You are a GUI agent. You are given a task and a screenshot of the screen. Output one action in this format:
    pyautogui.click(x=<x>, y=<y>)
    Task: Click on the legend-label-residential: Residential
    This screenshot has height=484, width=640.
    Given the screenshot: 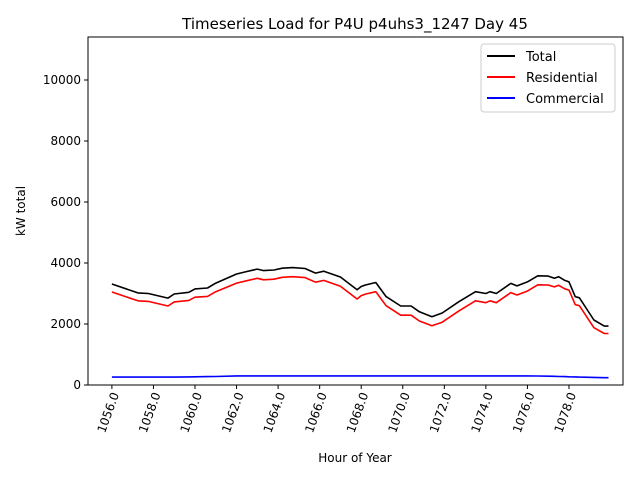 What is the action you would take?
    pyautogui.click(x=562, y=78)
    